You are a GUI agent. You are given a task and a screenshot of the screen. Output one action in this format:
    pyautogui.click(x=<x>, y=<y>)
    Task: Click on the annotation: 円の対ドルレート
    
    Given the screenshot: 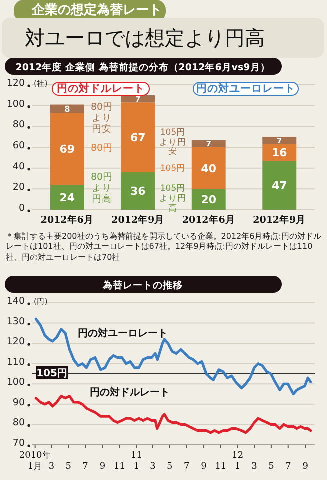 What is the action you would take?
    pyautogui.click(x=101, y=89)
    